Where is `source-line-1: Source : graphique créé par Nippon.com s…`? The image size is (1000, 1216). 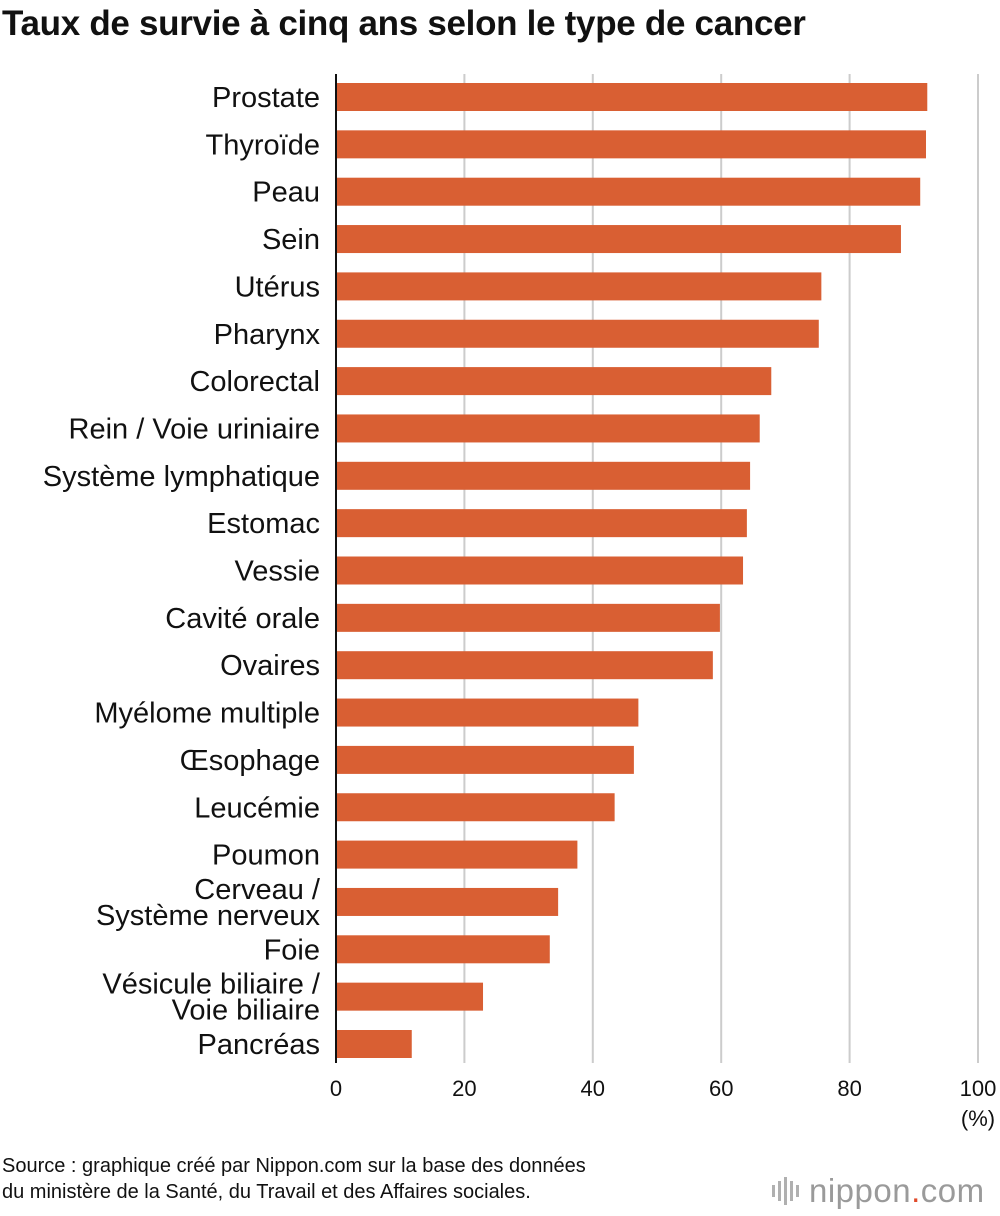 source-line-1: Source : graphique créé par Nippon.com s… is located at coordinates (294, 1166).